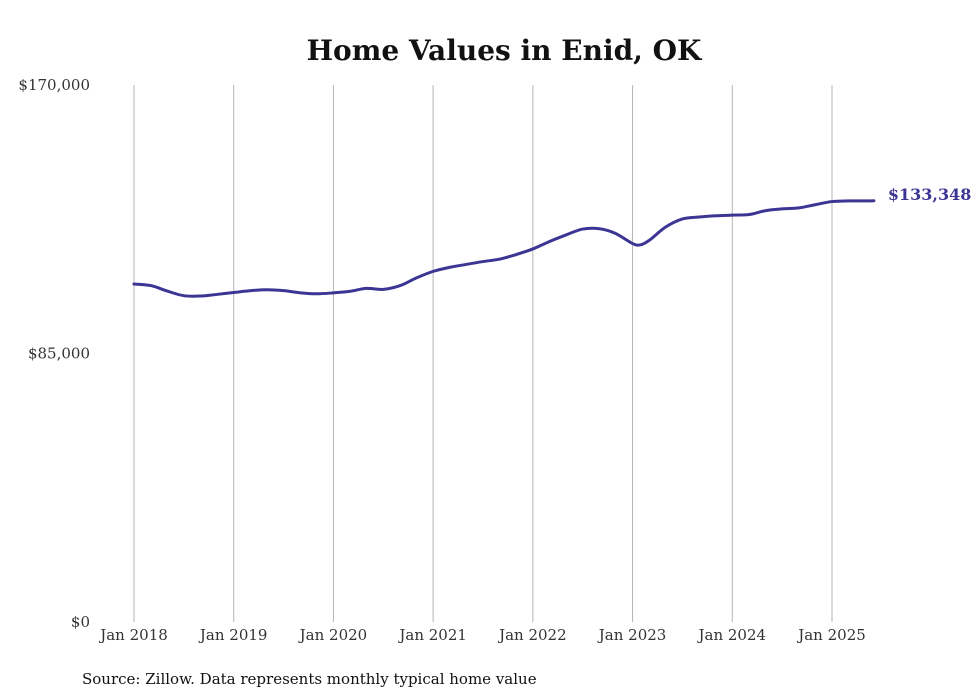 The height and width of the screenshot is (699, 980). Describe the element at coordinates (831, 635) in the screenshot. I see `x-tick-label: Jan 2025` at that location.